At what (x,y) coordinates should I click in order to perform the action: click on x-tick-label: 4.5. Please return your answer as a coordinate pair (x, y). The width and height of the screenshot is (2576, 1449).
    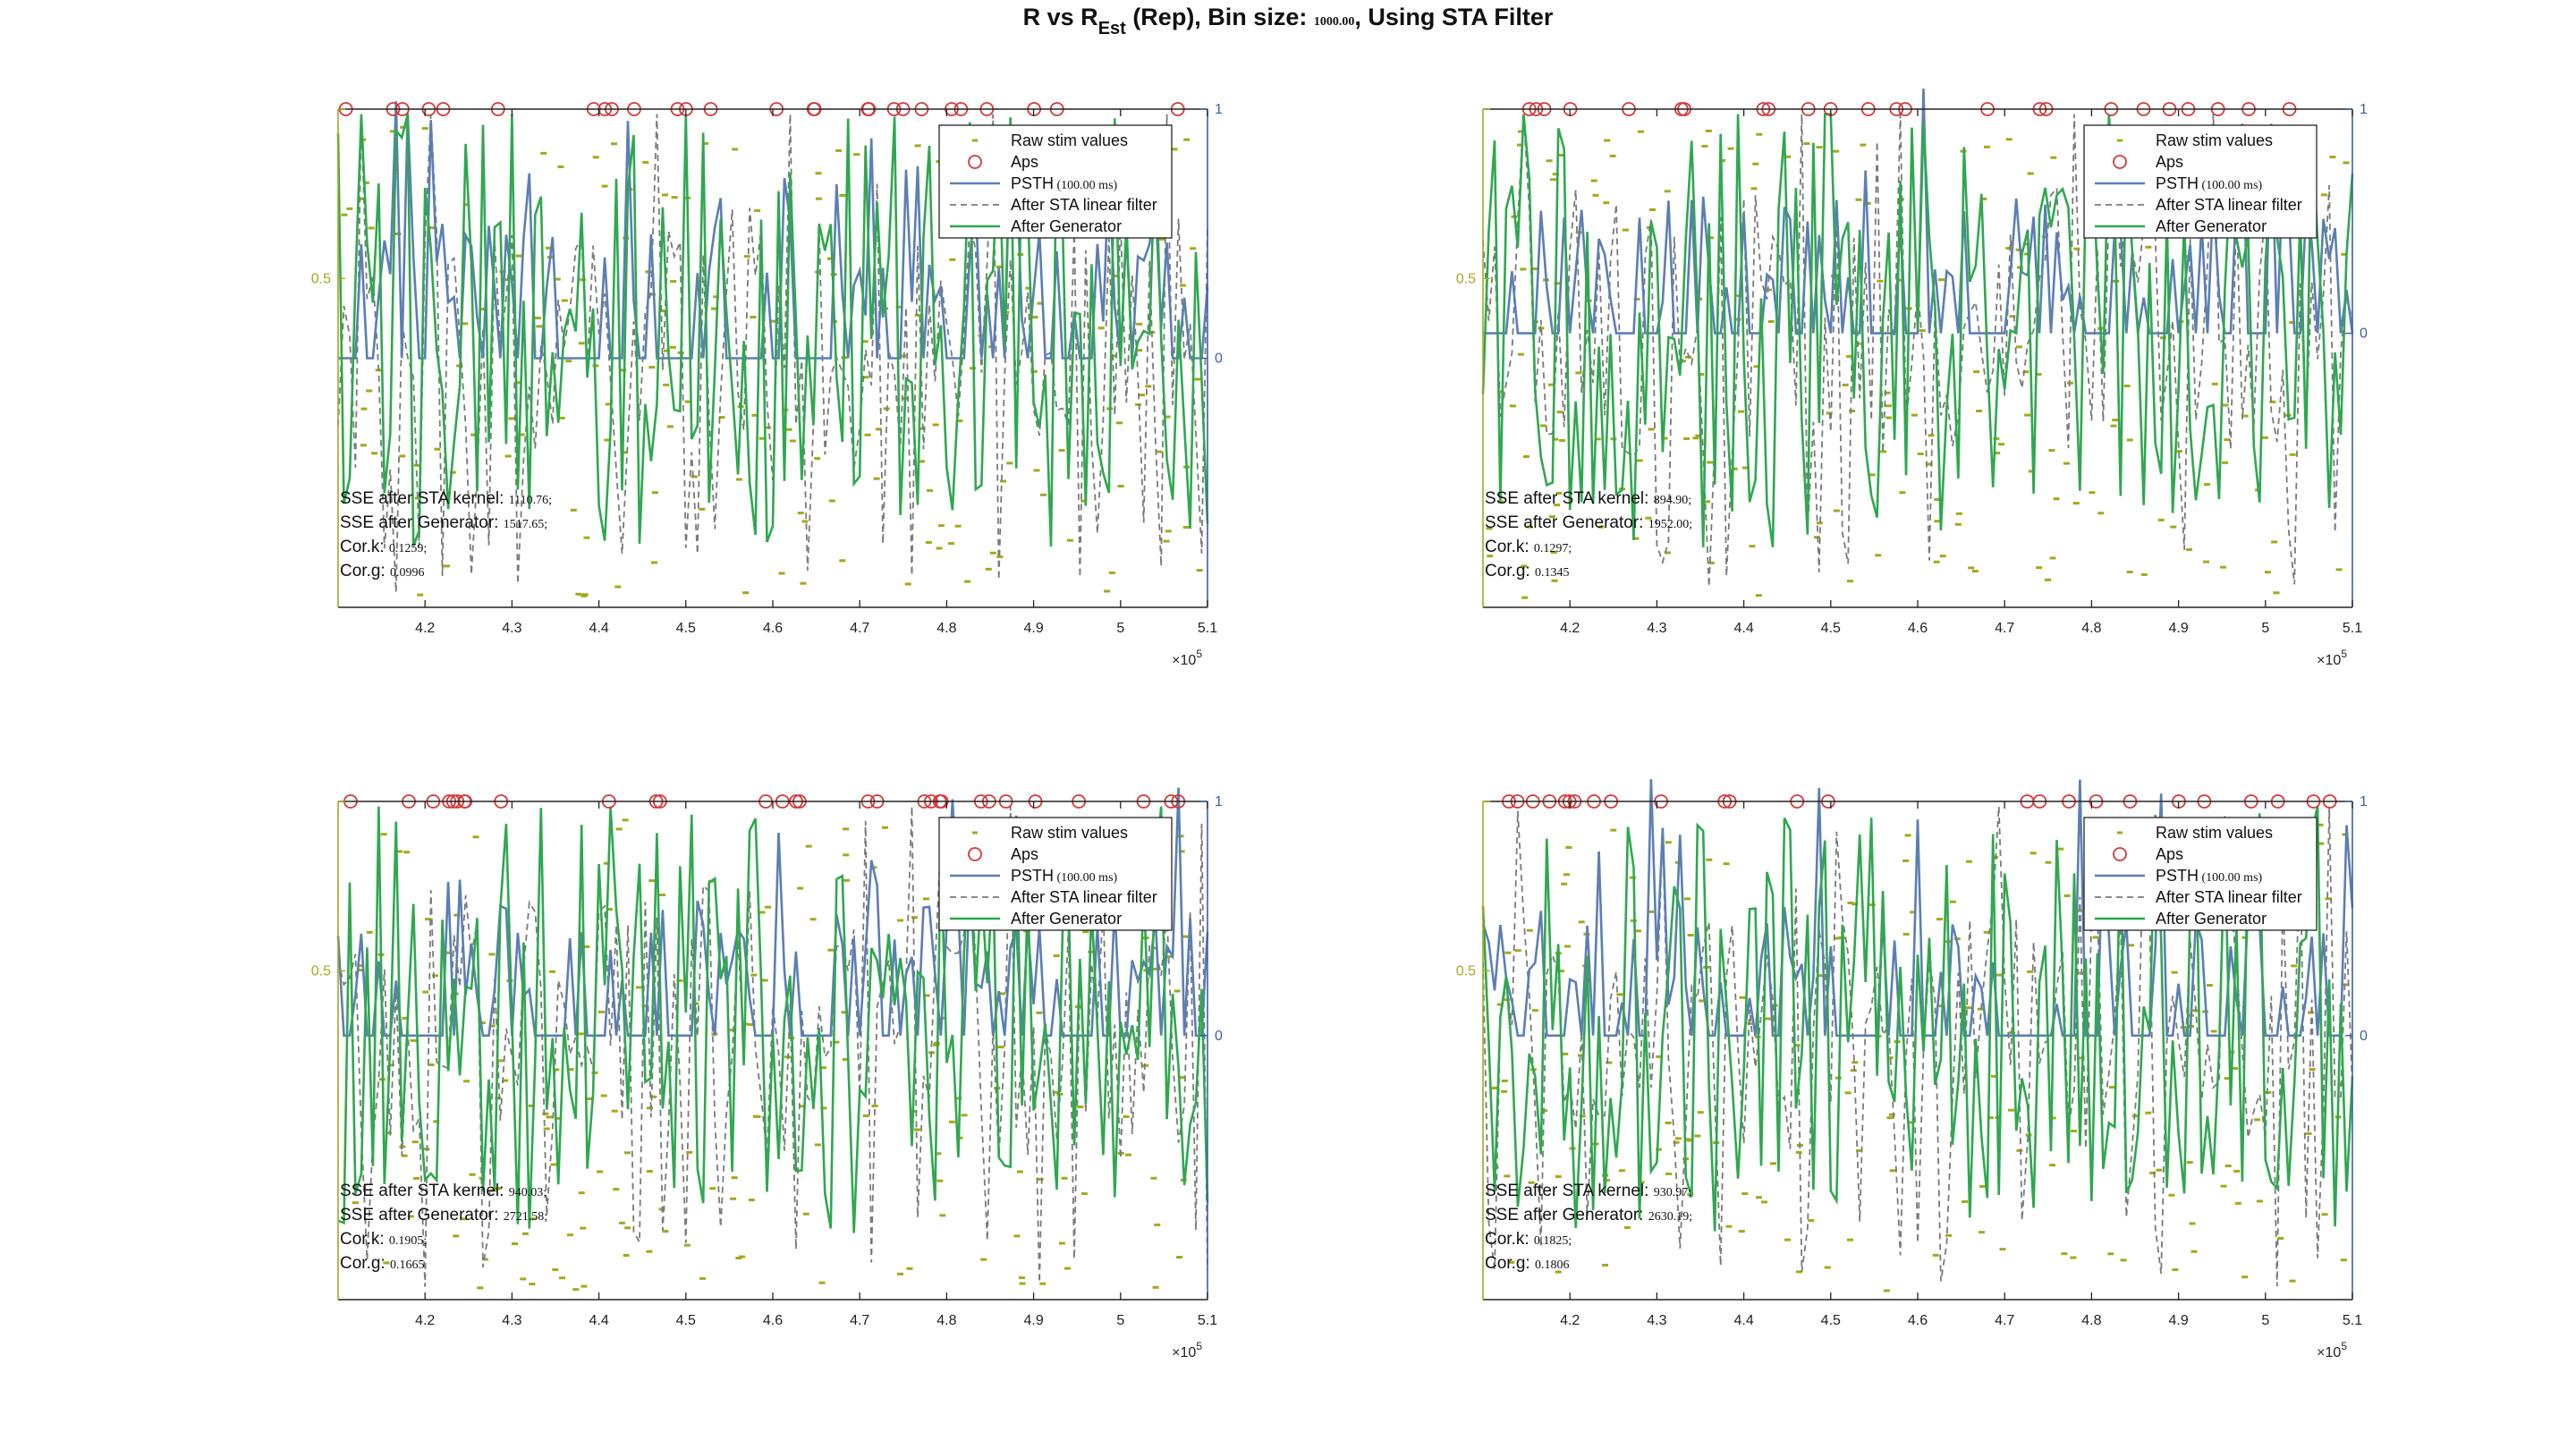
    Looking at the image, I should click on (1831, 1320).